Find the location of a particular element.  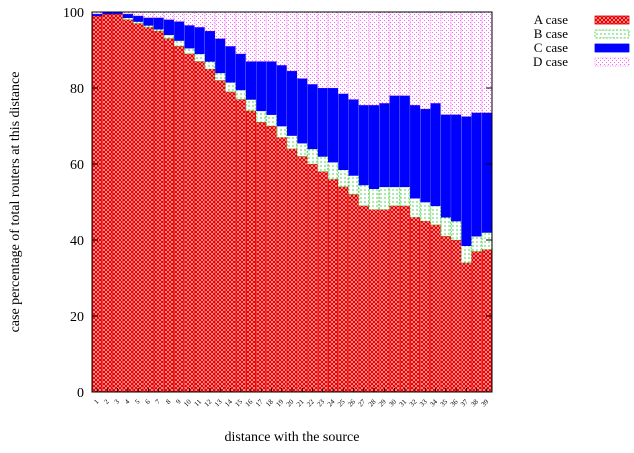

legend-label-b: B case is located at coordinates (551, 33).